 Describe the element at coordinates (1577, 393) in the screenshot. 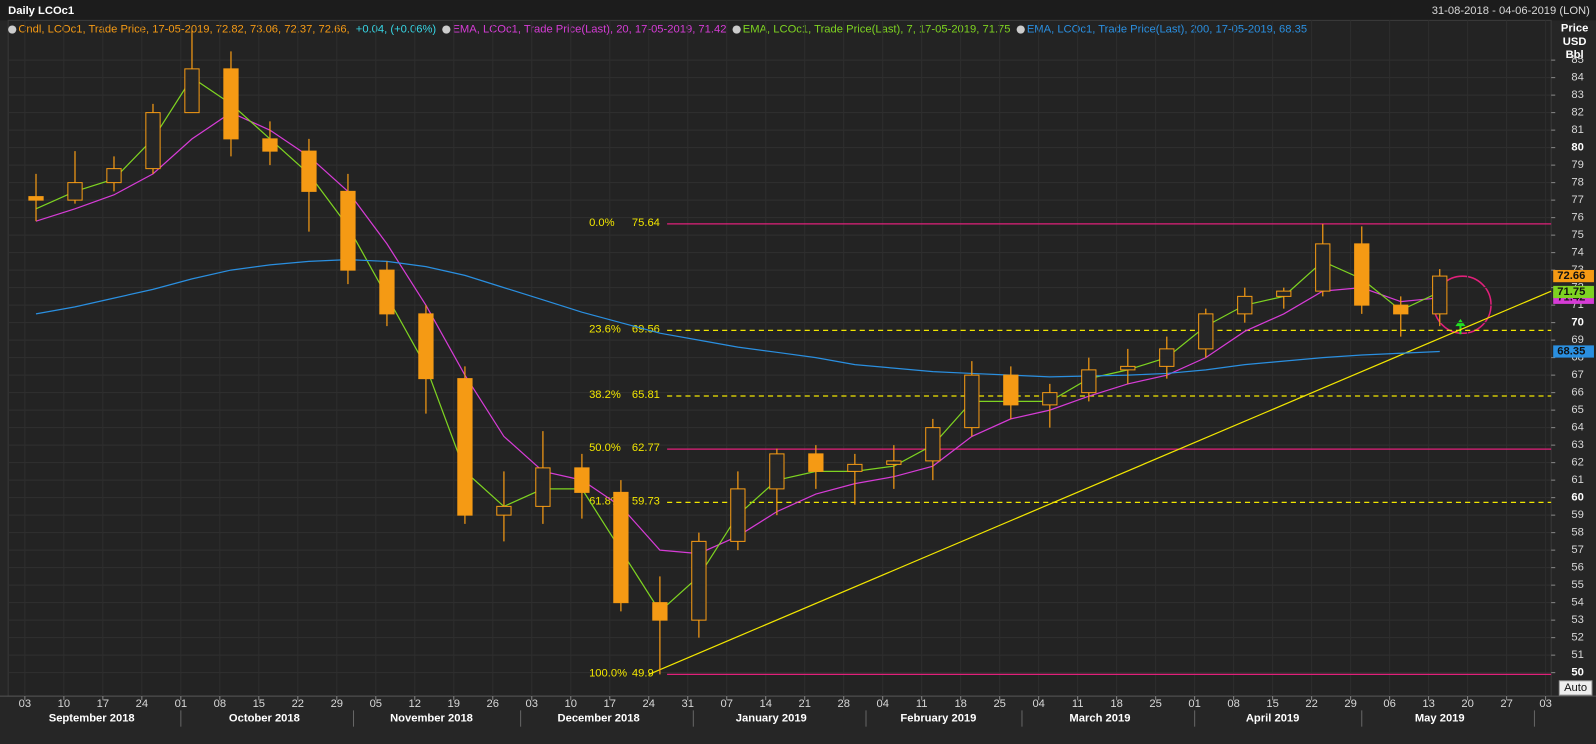

I see `y-tick-label: 66` at that location.